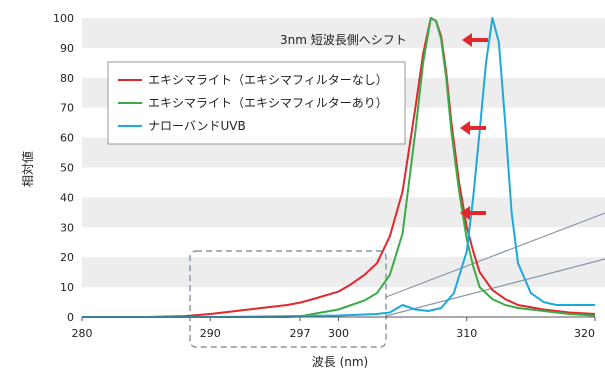 The image size is (605, 371). Describe the element at coordinates (268, 103) in the screenshot. I see `legend-label-2: エキシマライト（エキシマフィルターあり）` at that location.